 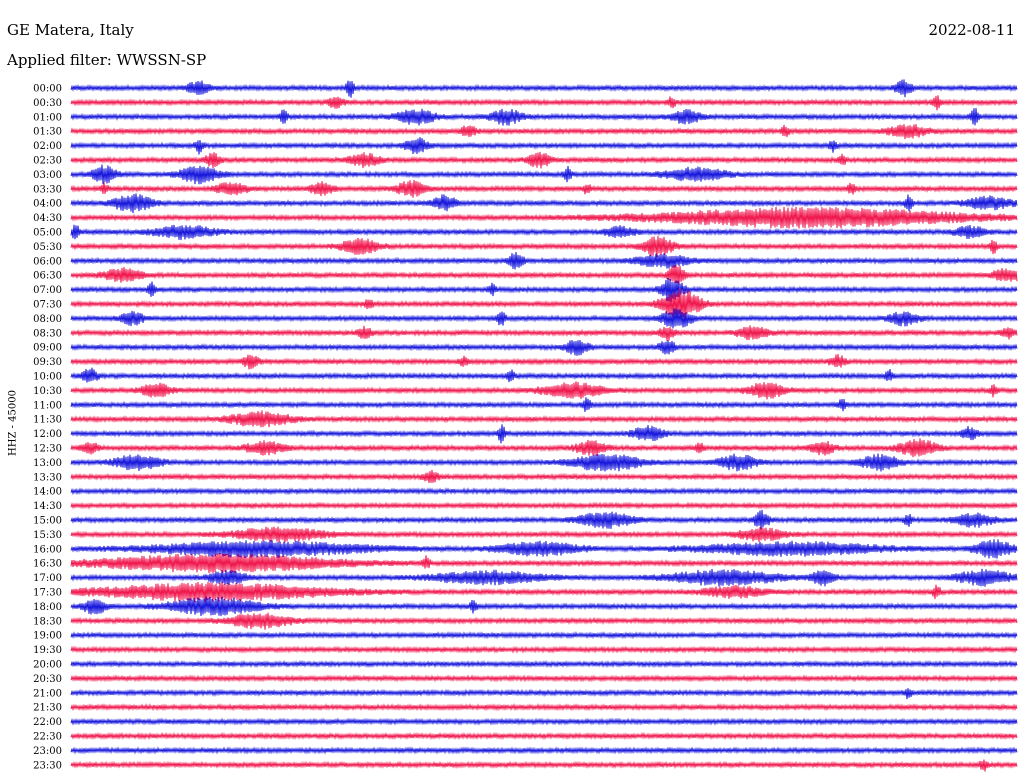 What do you see at coordinates (47, 204) in the screenshot?
I see `time-tick-label: 04:00` at bounding box center [47, 204].